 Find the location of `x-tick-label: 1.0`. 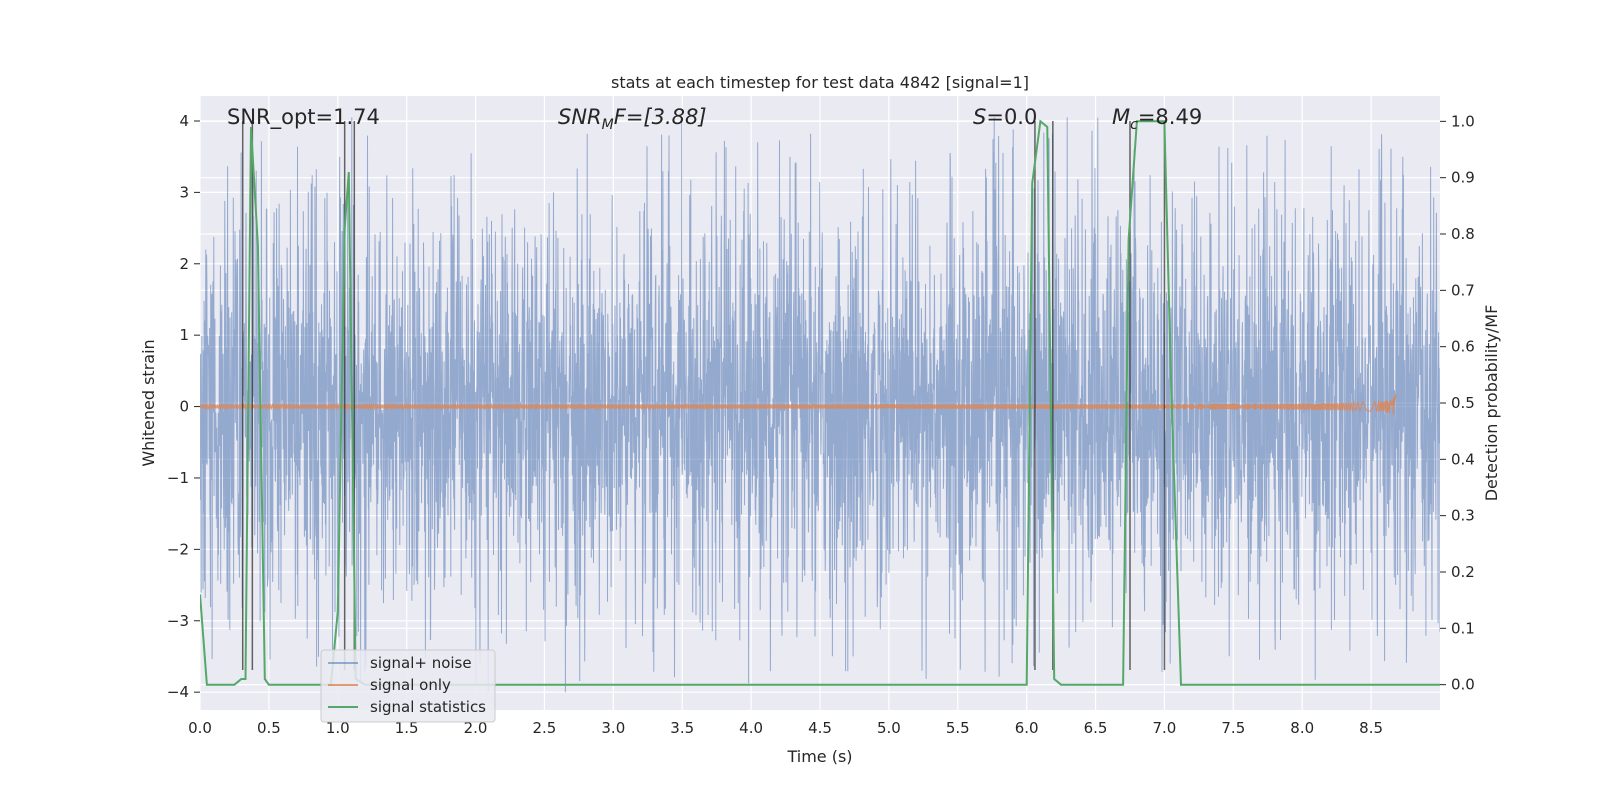

x-tick-label: 1.0 is located at coordinates (338, 728).